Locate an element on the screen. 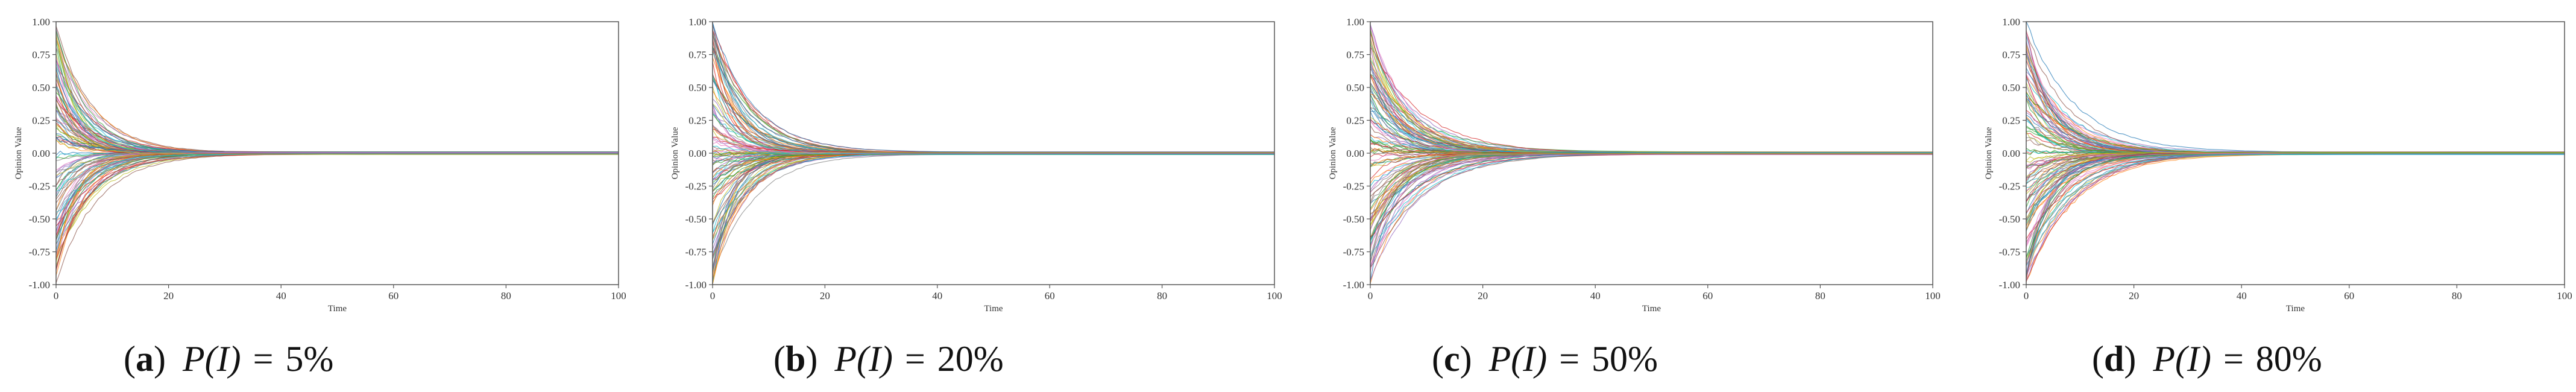 Image resolution: width=2576 pixels, height=392 pixels. caption-value: 20% is located at coordinates (970, 359).